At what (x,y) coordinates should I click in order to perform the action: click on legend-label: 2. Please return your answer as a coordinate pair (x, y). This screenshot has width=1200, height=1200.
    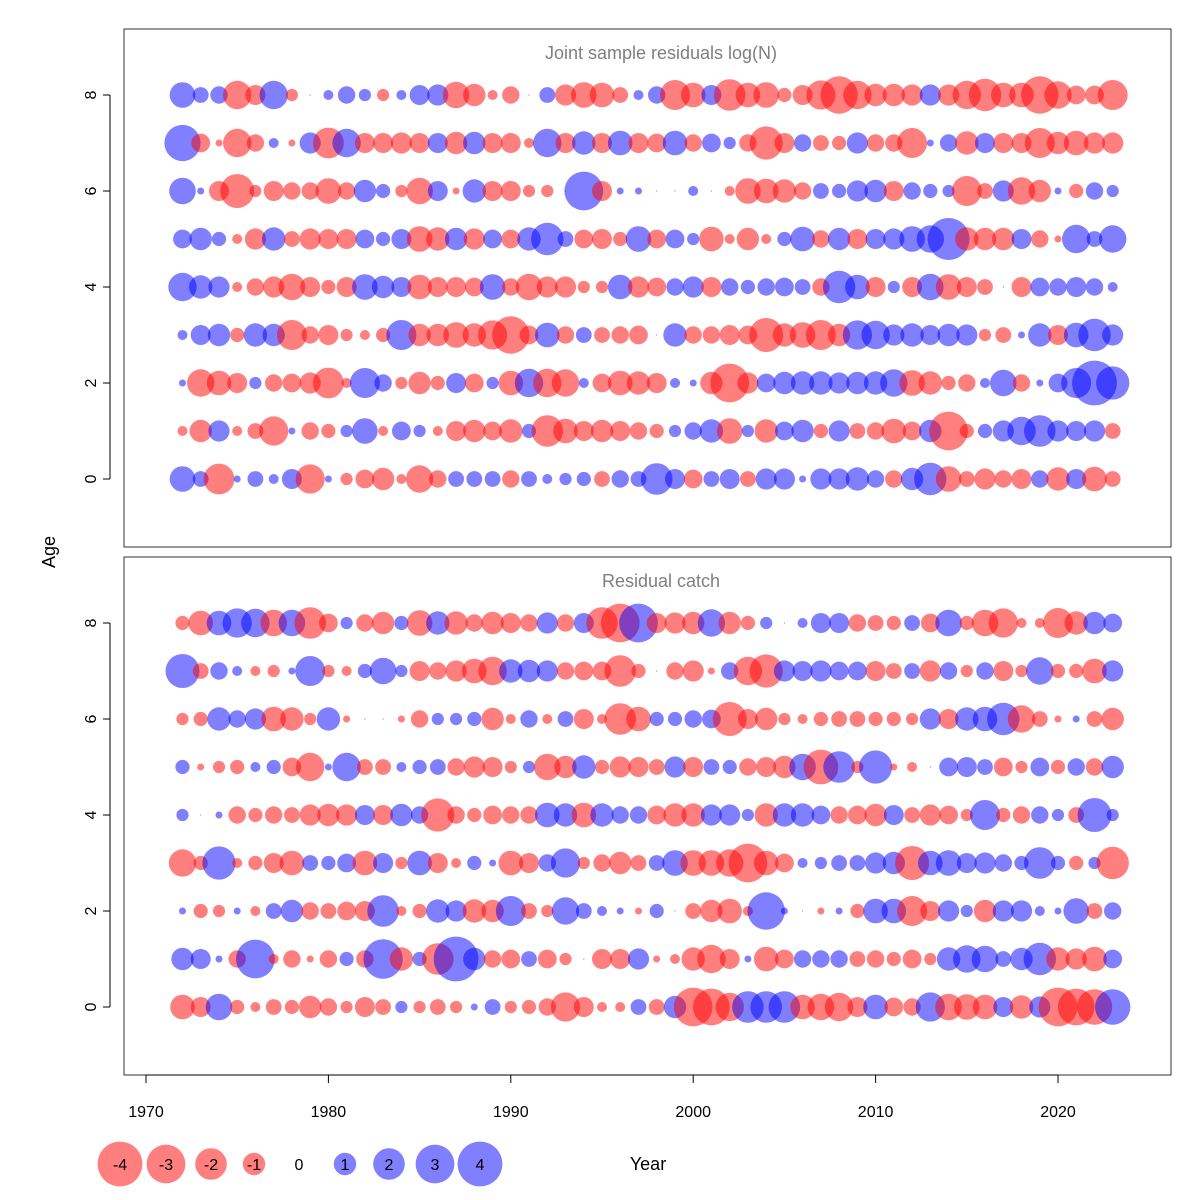
    Looking at the image, I should click on (389, 1165).